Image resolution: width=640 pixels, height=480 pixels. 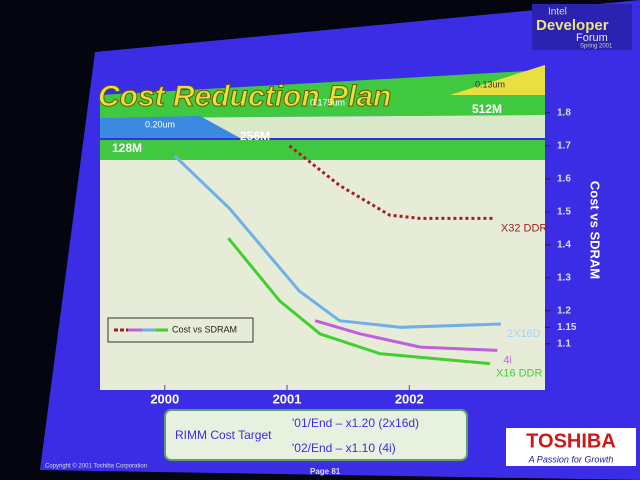 What do you see at coordinates (592, 38) in the screenshot?
I see `logo-text: Forum` at bounding box center [592, 38].